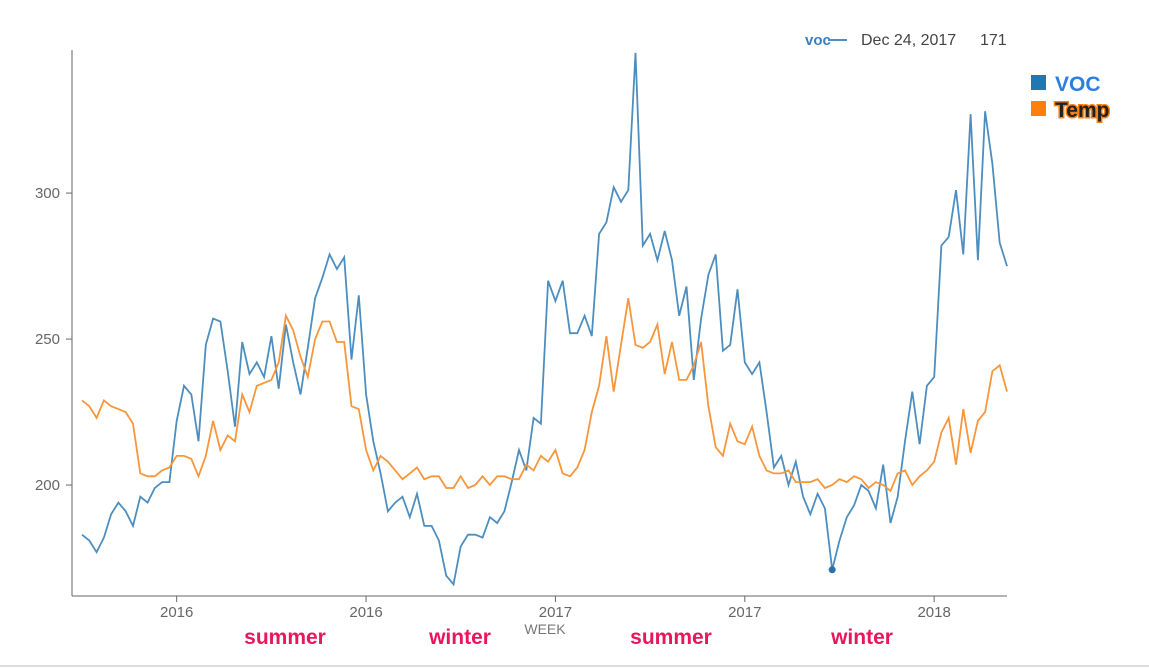 This screenshot has height=668, width=1149. What do you see at coordinates (818, 40) in the screenshot?
I see `tooltip-series: voc` at bounding box center [818, 40].